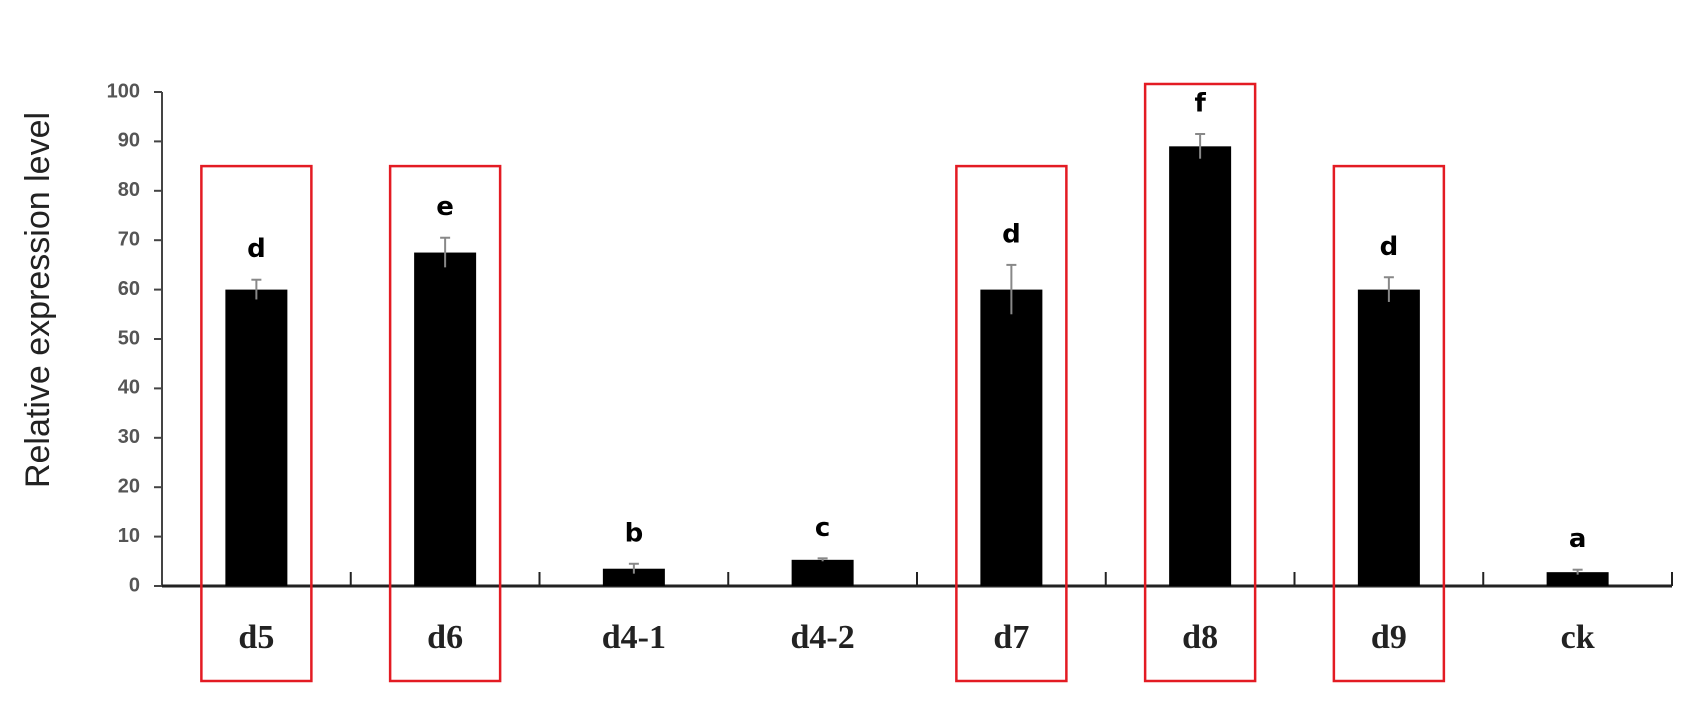 The height and width of the screenshot is (702, 1689). Describe the element at coordinates (129, 536) in the screenshot. I see `y-tick-label: 10` at that location.